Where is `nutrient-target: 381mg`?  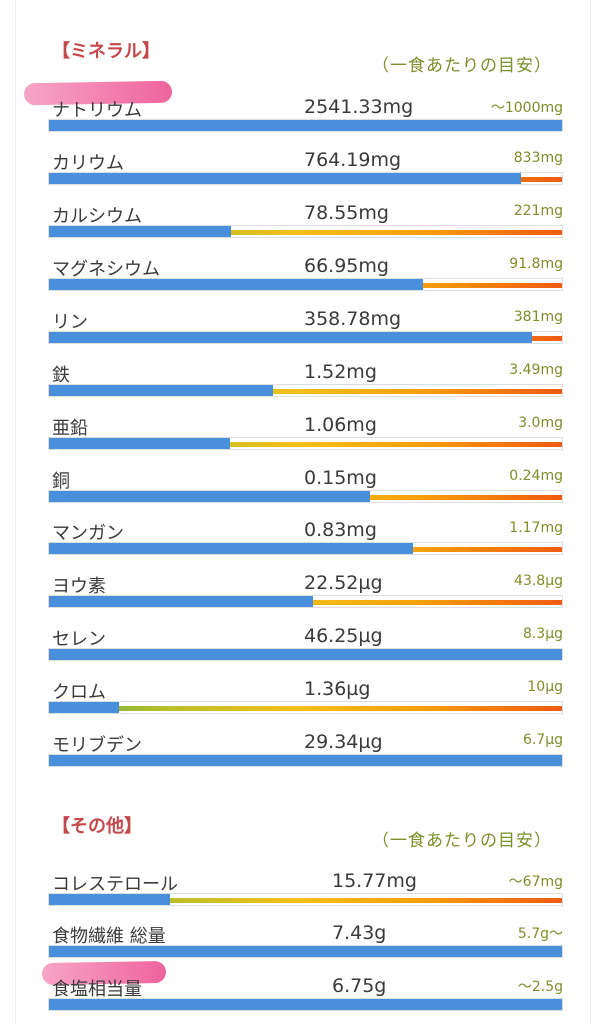 nutrient-target: 381mg is located at coordinates (538, 317).